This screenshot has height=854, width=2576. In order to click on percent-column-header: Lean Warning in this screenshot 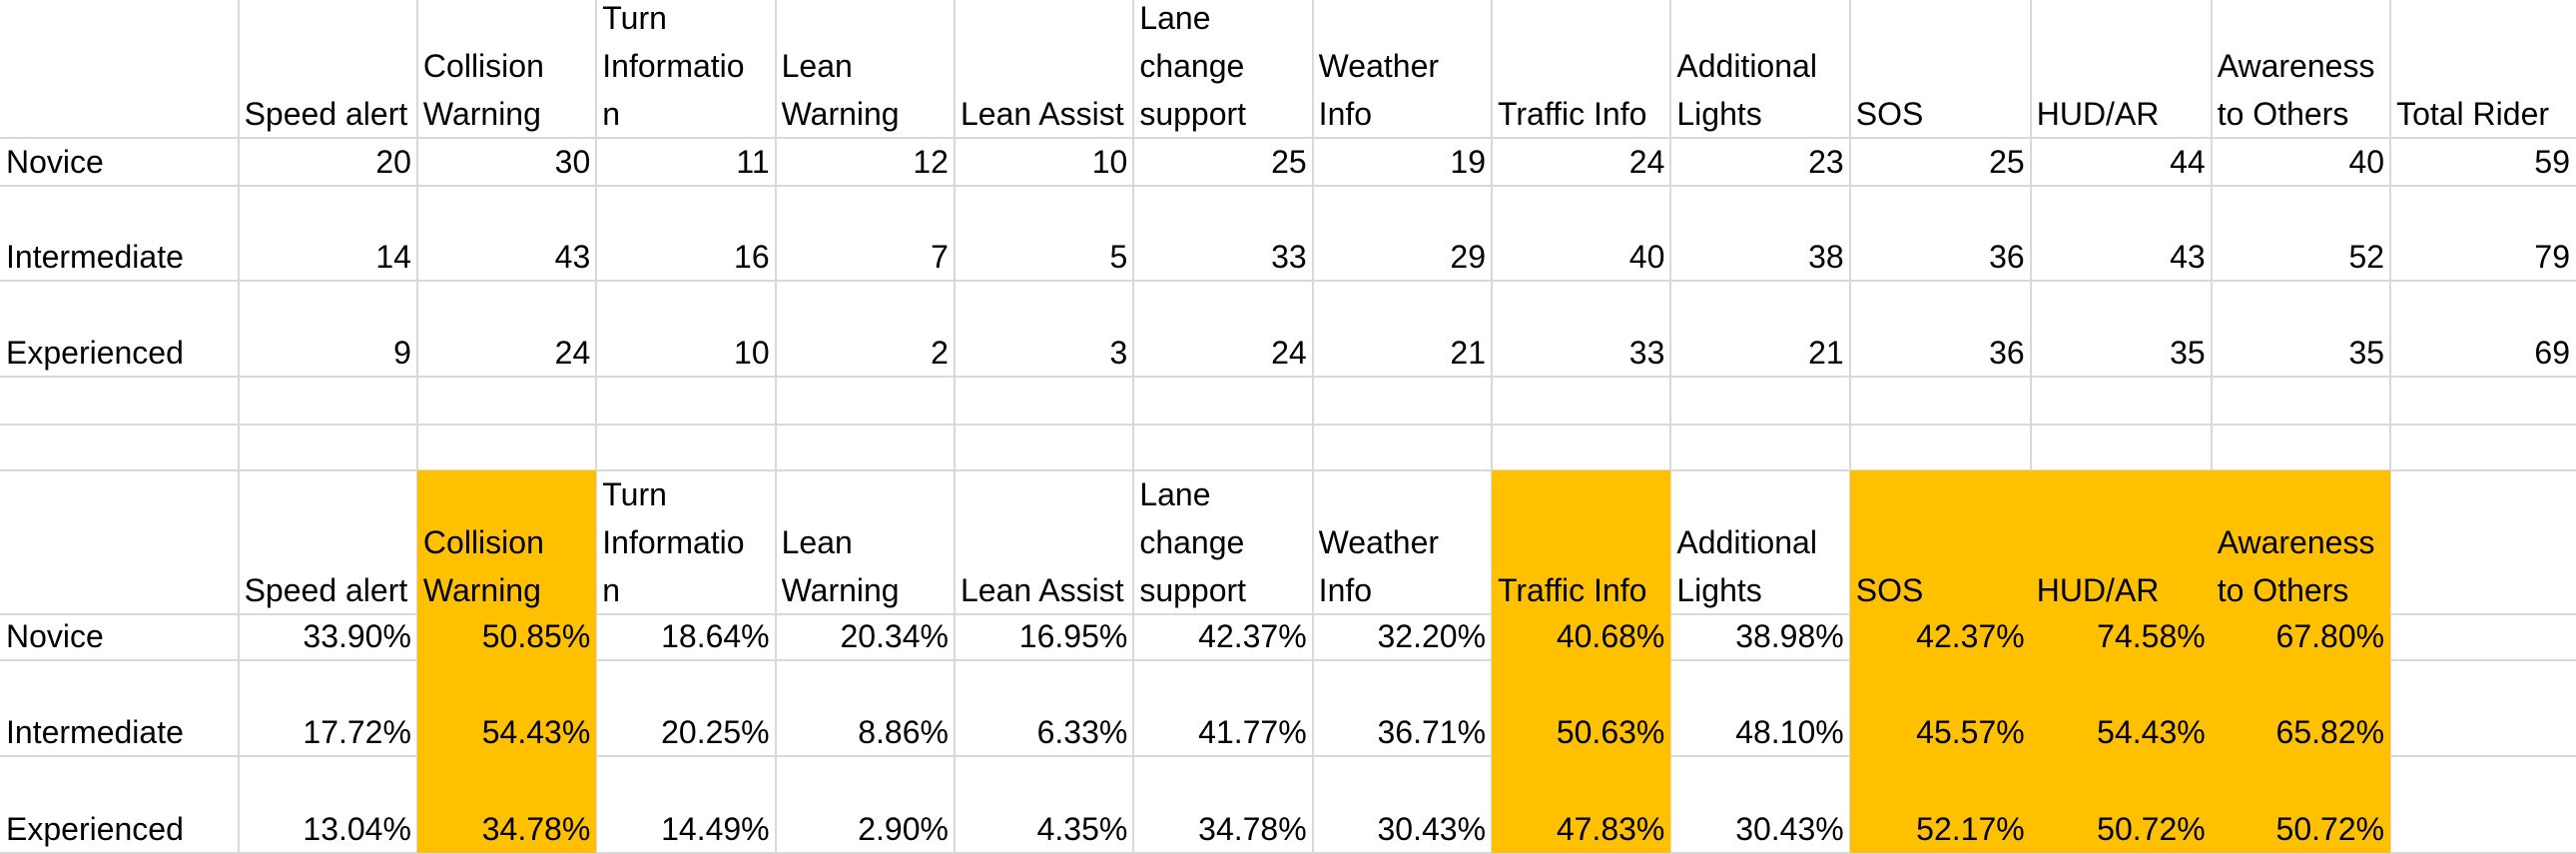, I will do `click(865, 542)`.